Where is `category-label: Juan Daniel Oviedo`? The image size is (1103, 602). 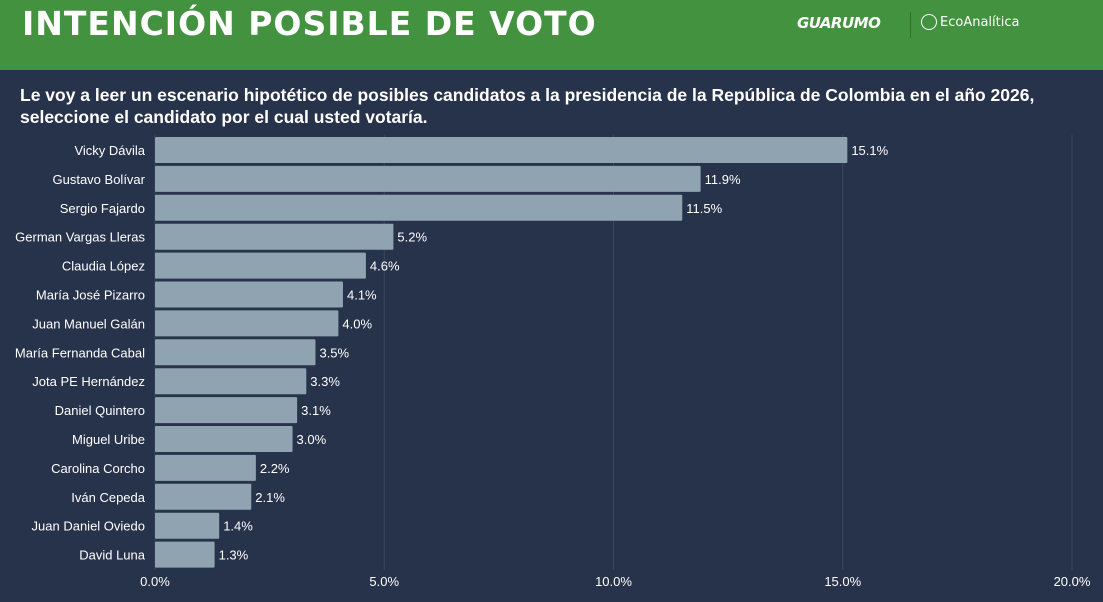
category-label: Juan Daniel Oviedo is located at coordinates (88, 526).